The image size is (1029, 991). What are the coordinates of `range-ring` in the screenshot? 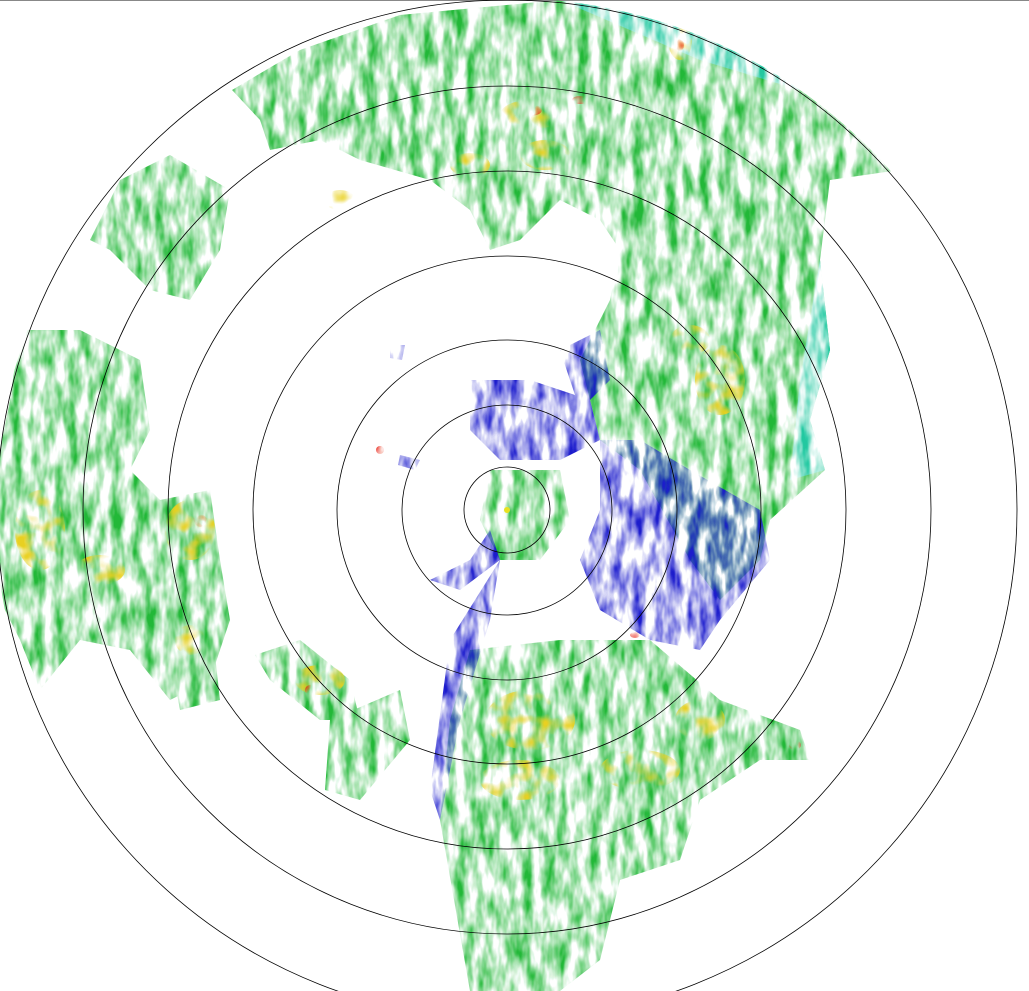 It's located at (507, 510).